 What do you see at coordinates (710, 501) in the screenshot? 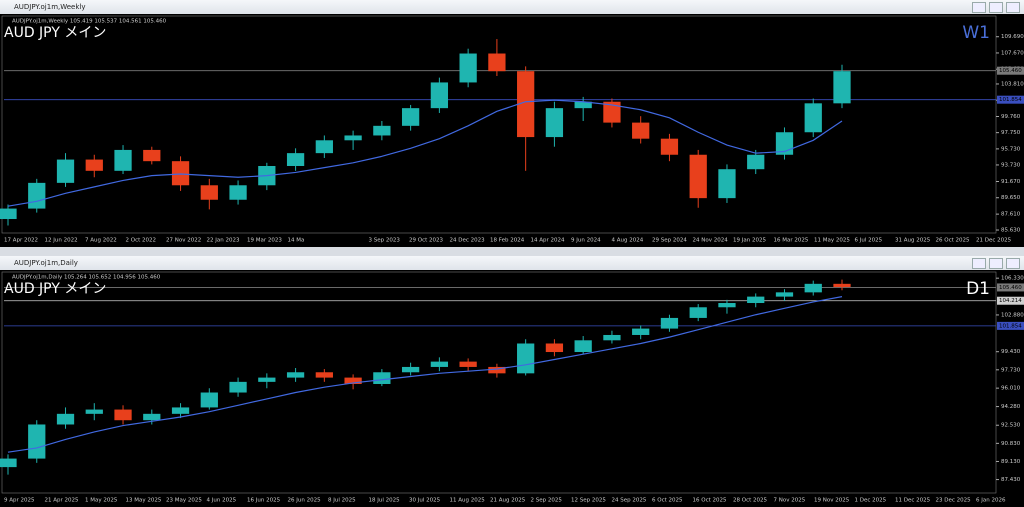
I see `x-tick-label: 16 Oct 2025` at bounding box center [710, 501].